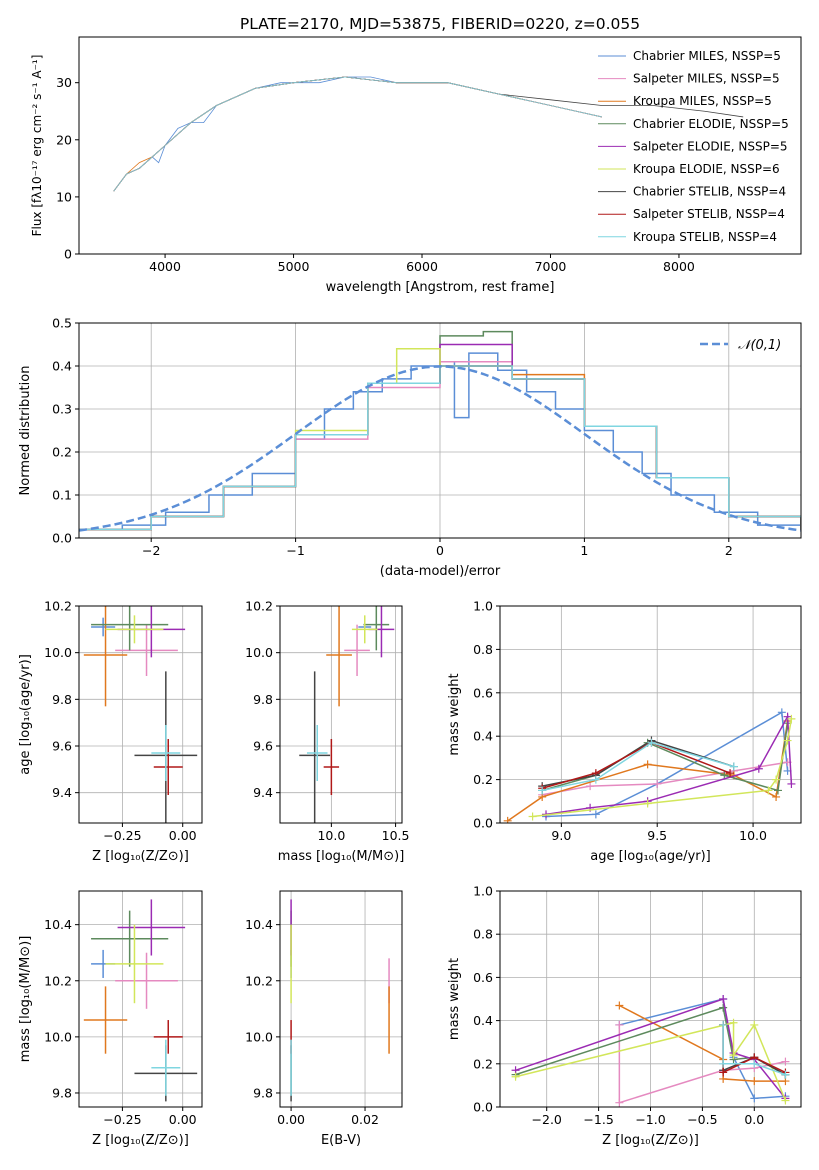  I want to click on y-tick-label: 0.3, so click(62, 409).